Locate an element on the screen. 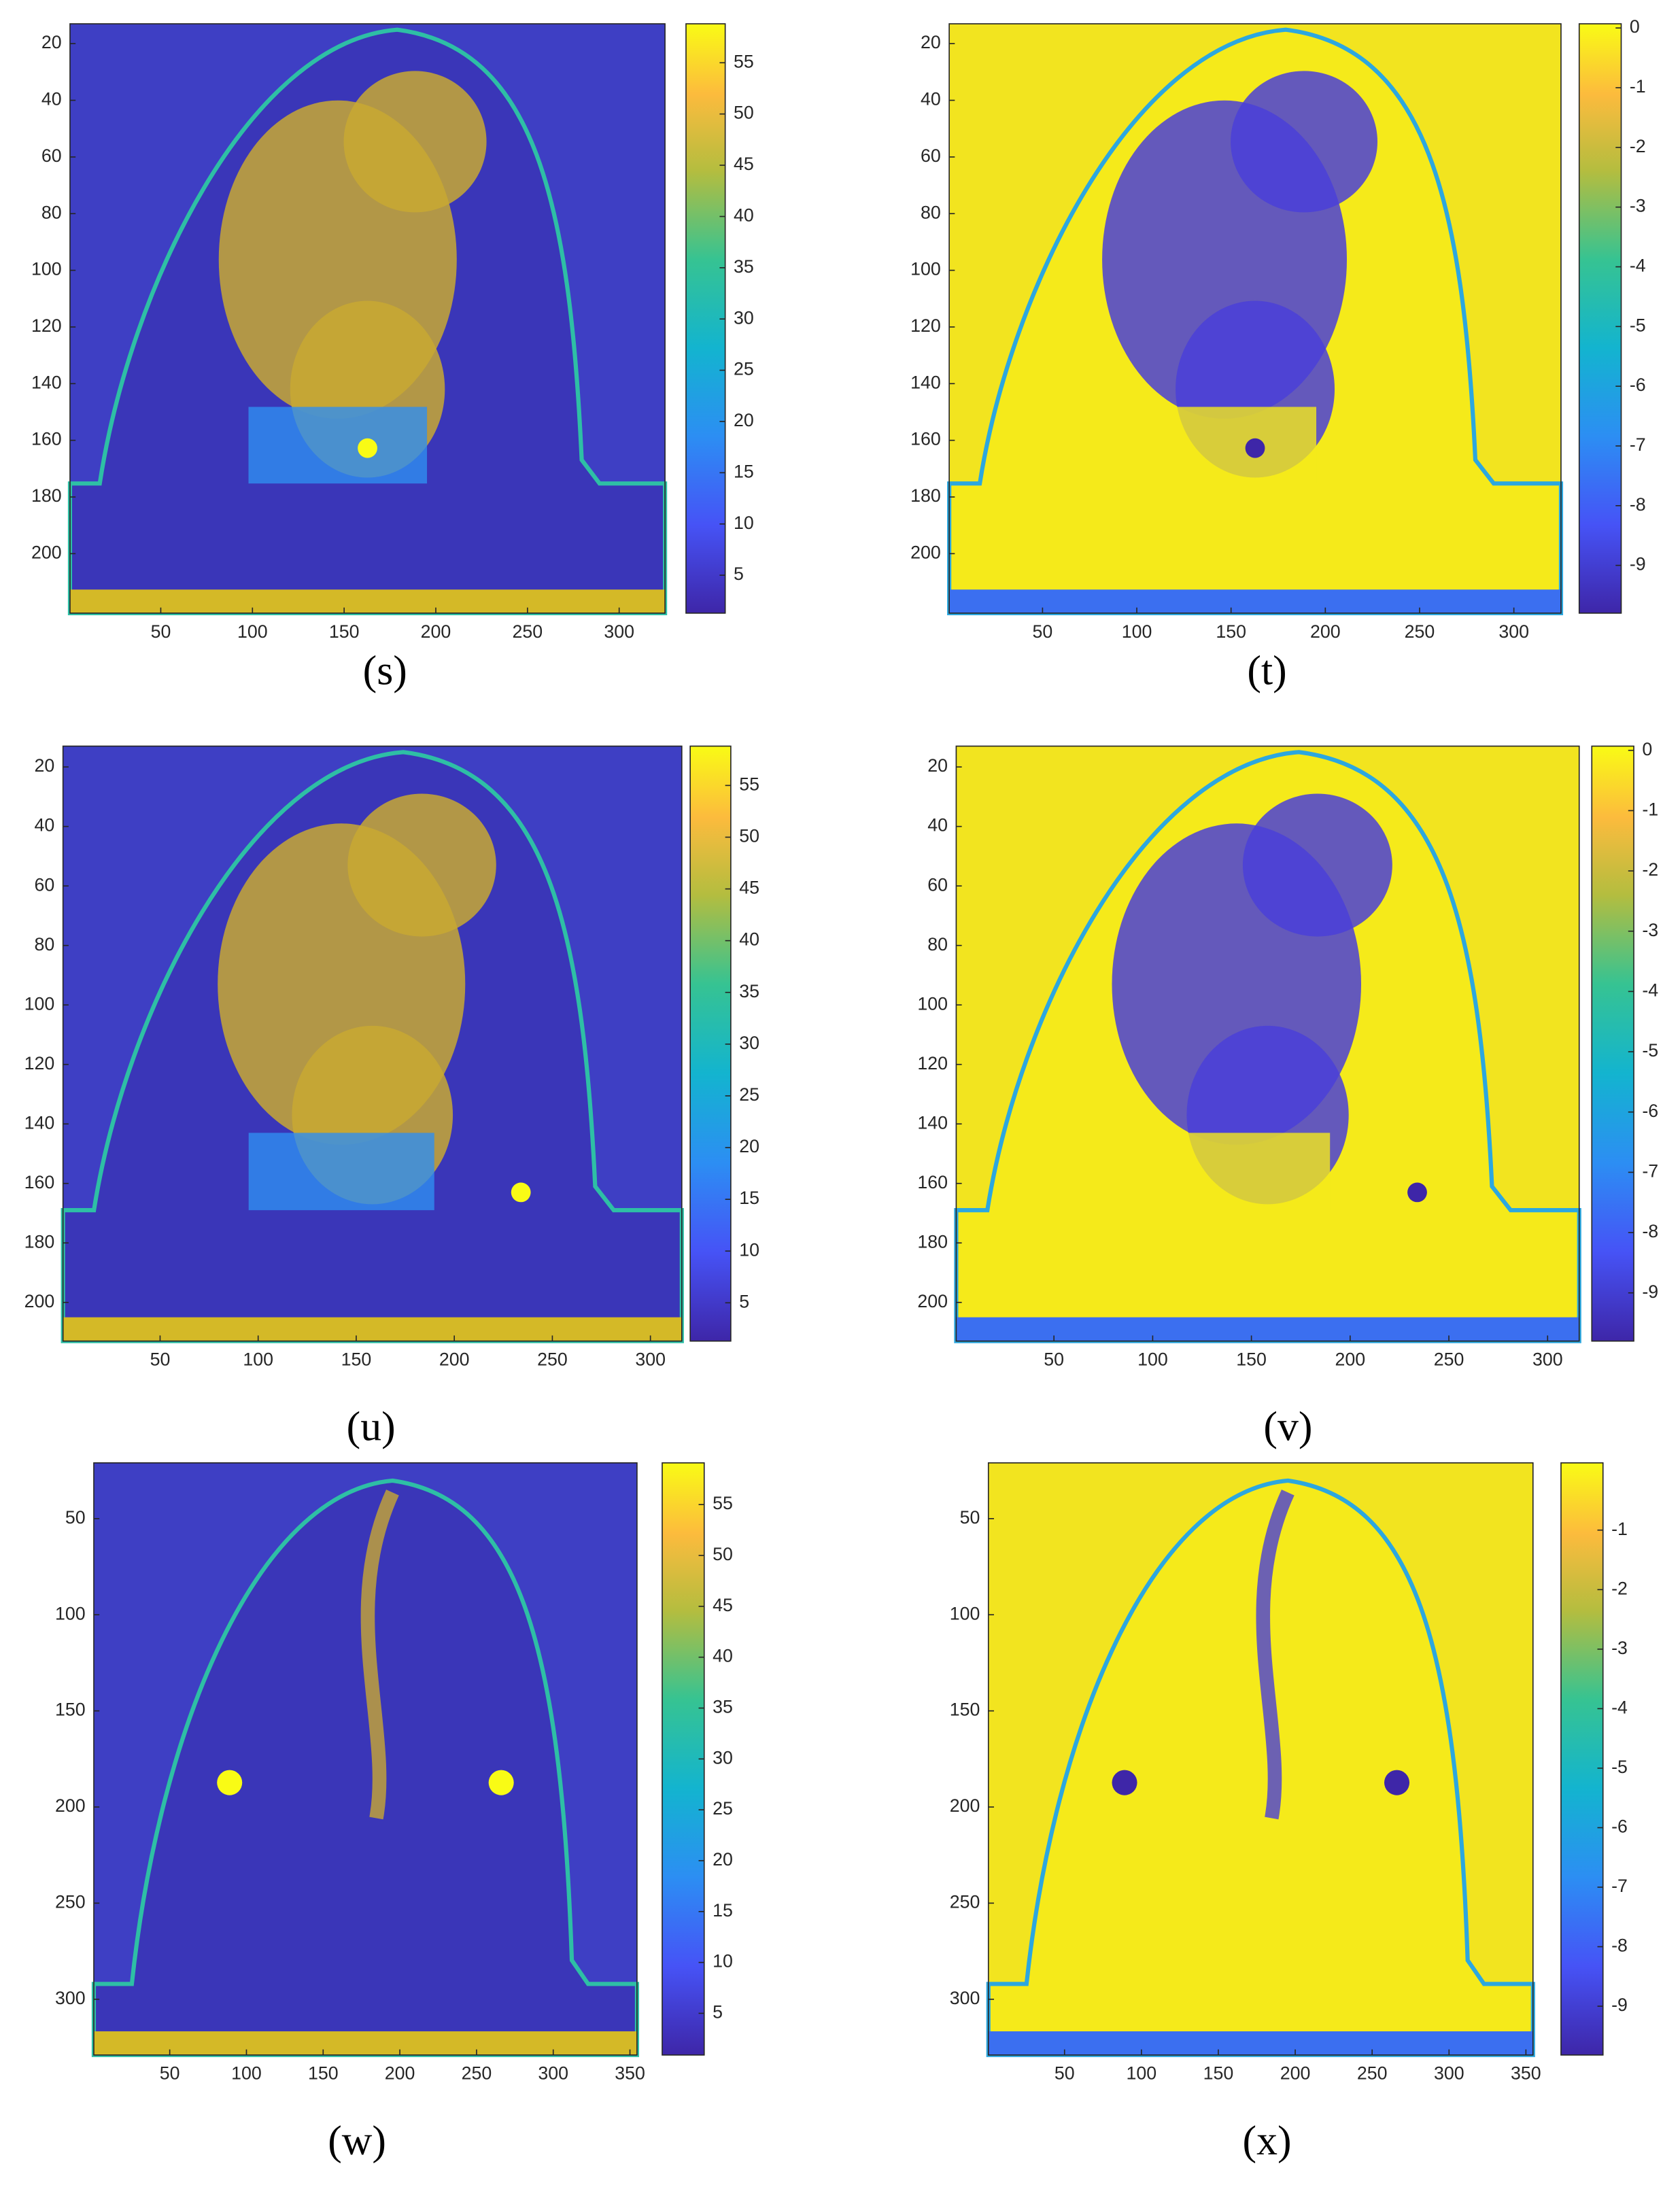 This screenshot has height=2204, width=1680. colorbar-tick-label: 45 is located at coordinates (723, 1605).